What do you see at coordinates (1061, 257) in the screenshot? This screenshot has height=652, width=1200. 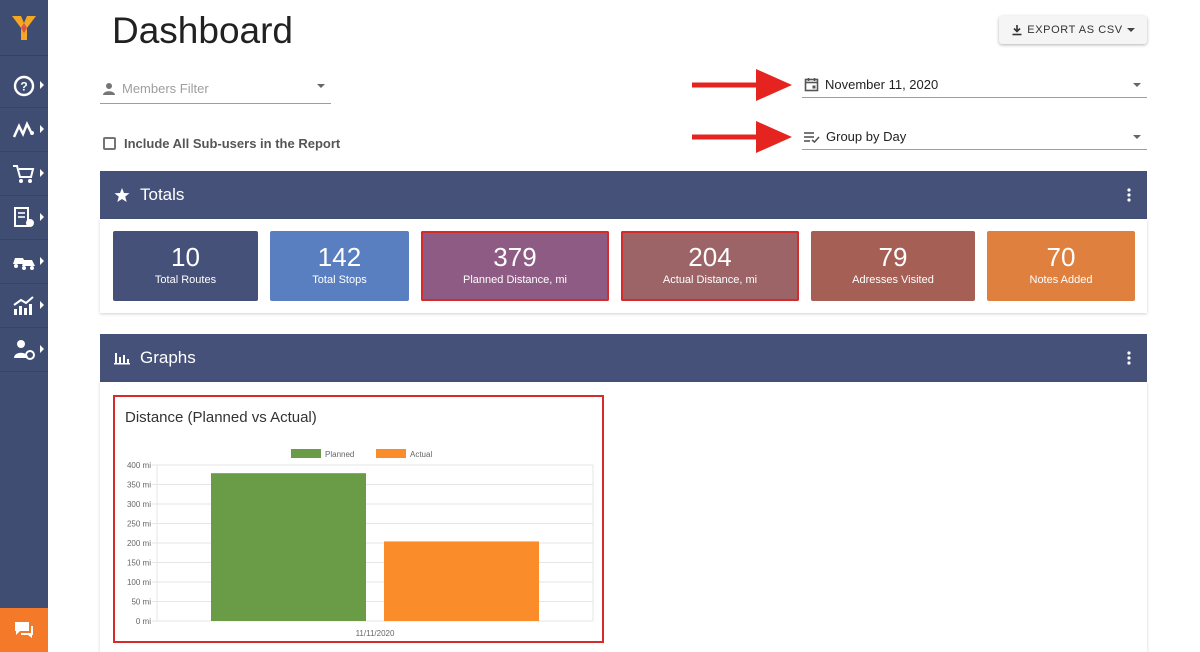 I see `stat-value: 70` at bounding box center [1061, 257].